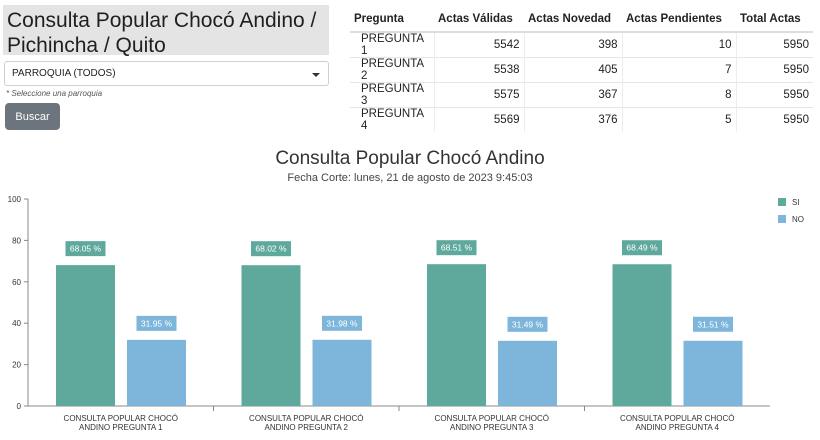  What do you see at coordinates (479, 44) in the screenshot?
I see `table-cell: 5542` at bounding box center [479, 44].